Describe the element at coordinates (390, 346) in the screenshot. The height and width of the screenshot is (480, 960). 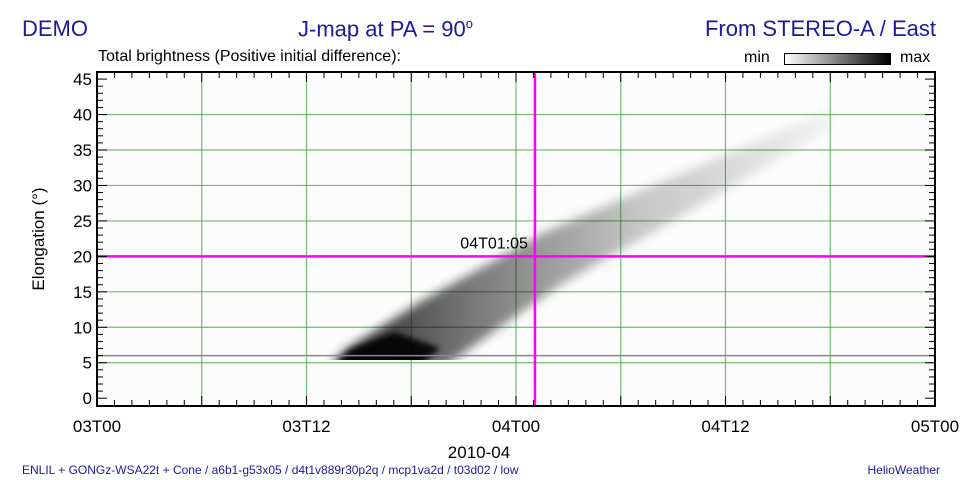
I see `cme-core` at that location.